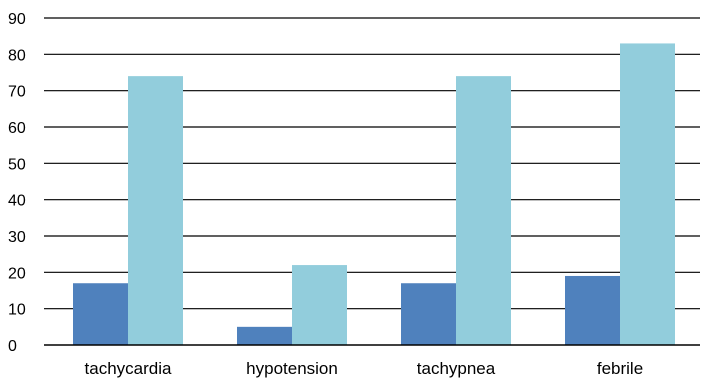 The height and width of the screenshot is (378, 702). I want to click on bar-series-2-tachycardia, so click(155, 210).